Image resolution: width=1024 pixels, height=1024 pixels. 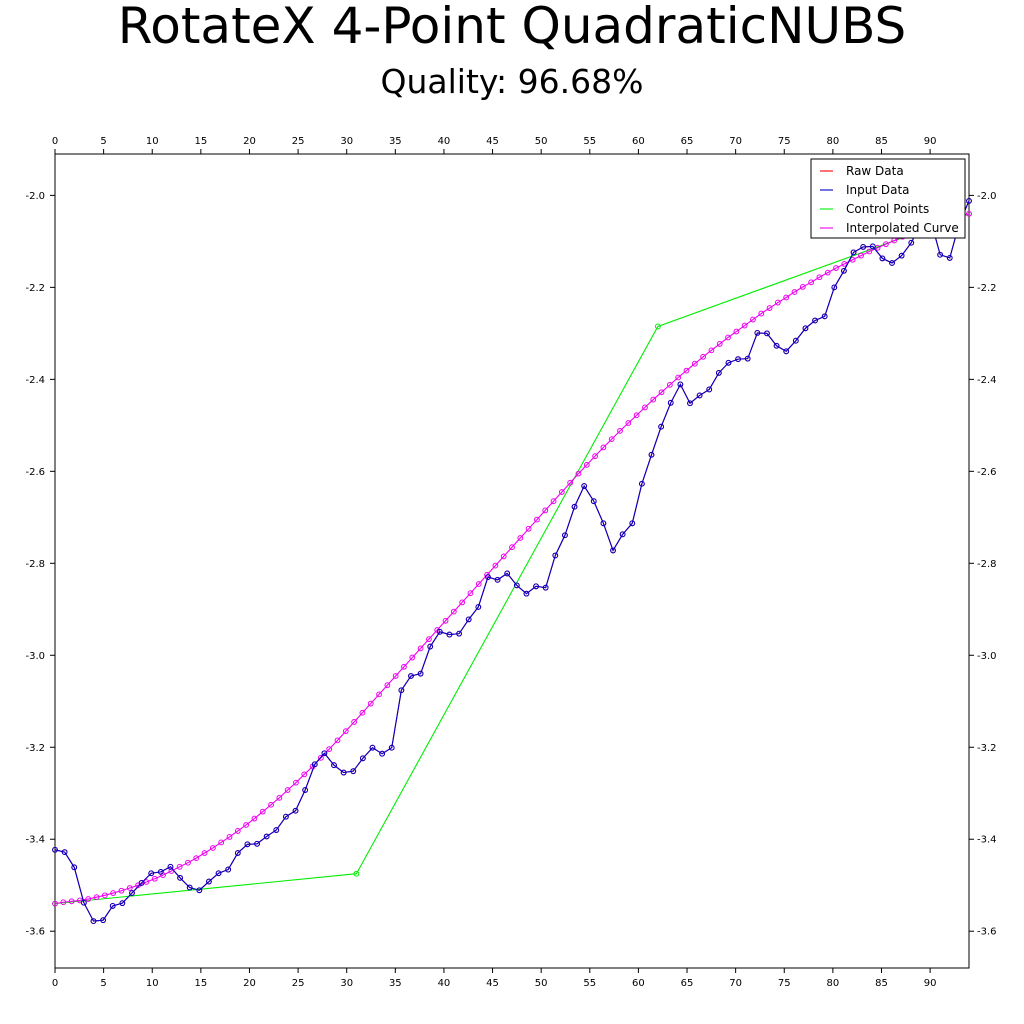 What do you see at coordinates (512, 81) in the screenshot?
I see `chart-subtitle: Quality: 96.68%` at bounding box center [512, 81].